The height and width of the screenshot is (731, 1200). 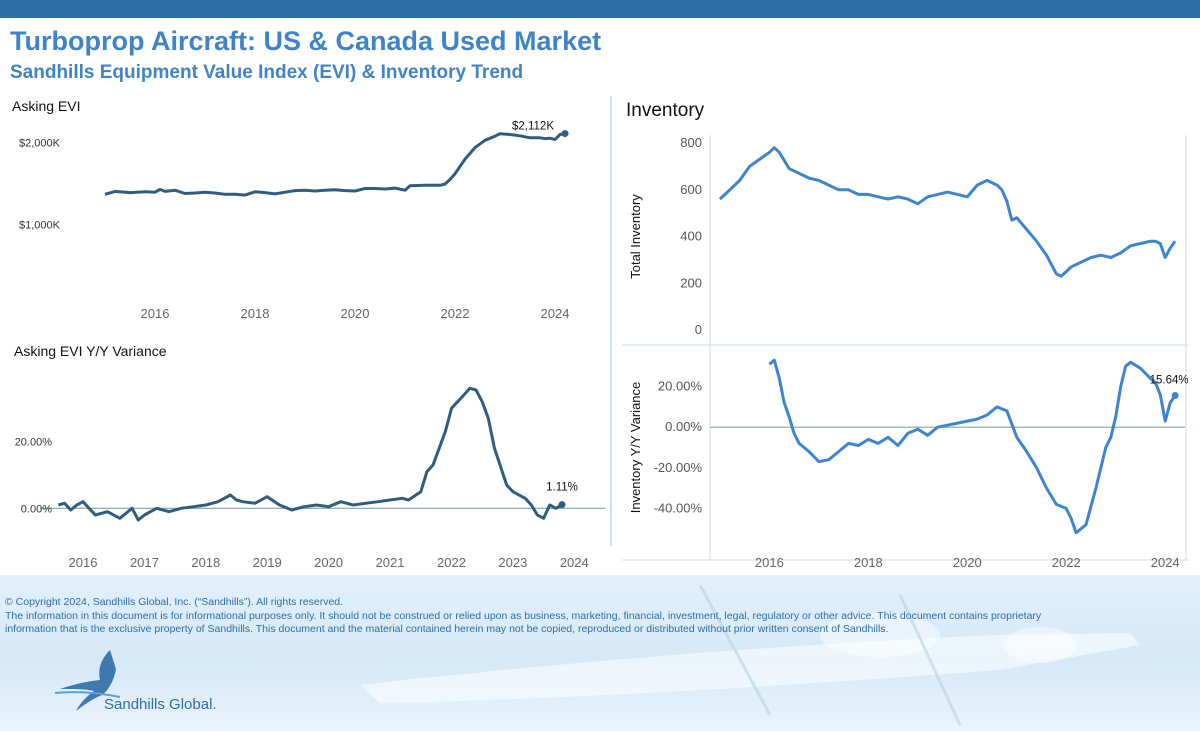 I want to click on end-value-label: 15.64%, so click(x=1169, y=381).